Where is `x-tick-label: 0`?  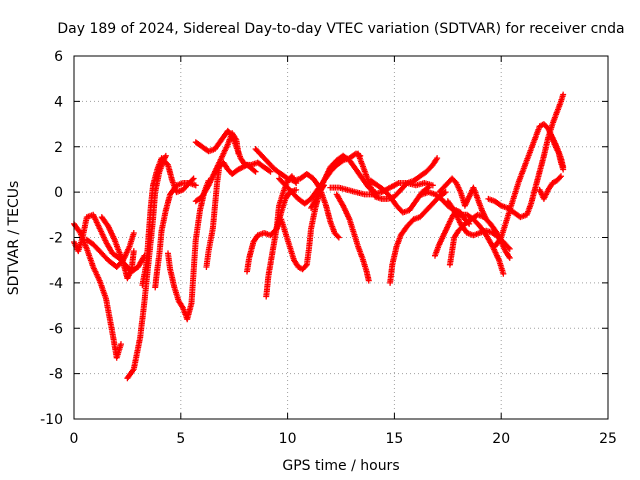
x-tick-label: 0 is located at coordinates (74, 439).